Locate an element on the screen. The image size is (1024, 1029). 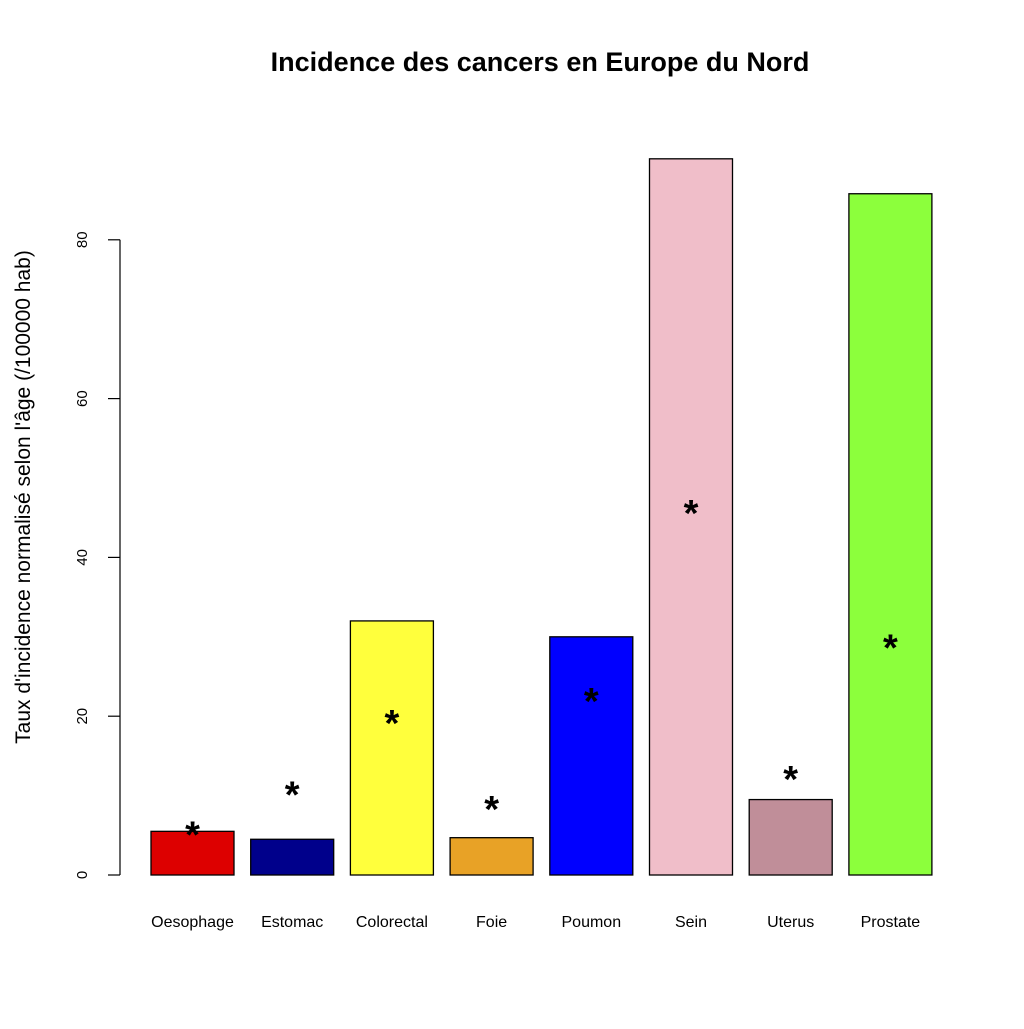
y-axis: 0 20 40 60 80 is located at coordinates (97, 555).